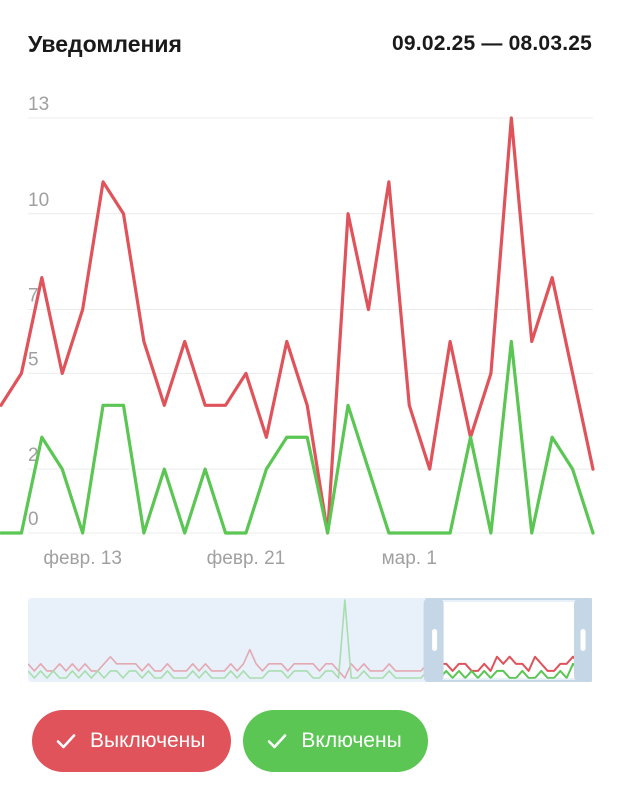 This screenshot has height=800, width=620. What do you see at coordinates (148, 740) in the screenshot?
I see `legend-label-off: Выключены` at bounding box center [148, 740].